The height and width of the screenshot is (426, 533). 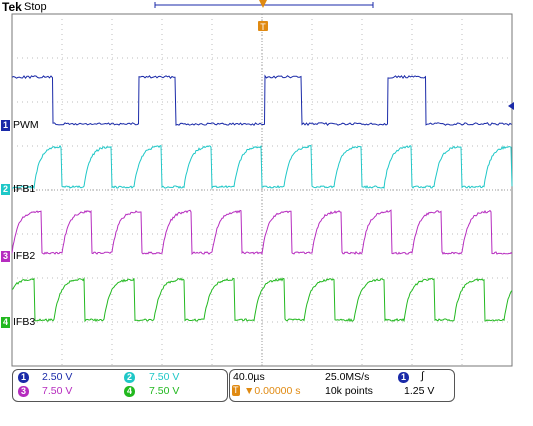 What do you see at coordinates (236, 390) in the screenshot?
I see `trigger-position-icon: T` at bounding box center [236, 390].